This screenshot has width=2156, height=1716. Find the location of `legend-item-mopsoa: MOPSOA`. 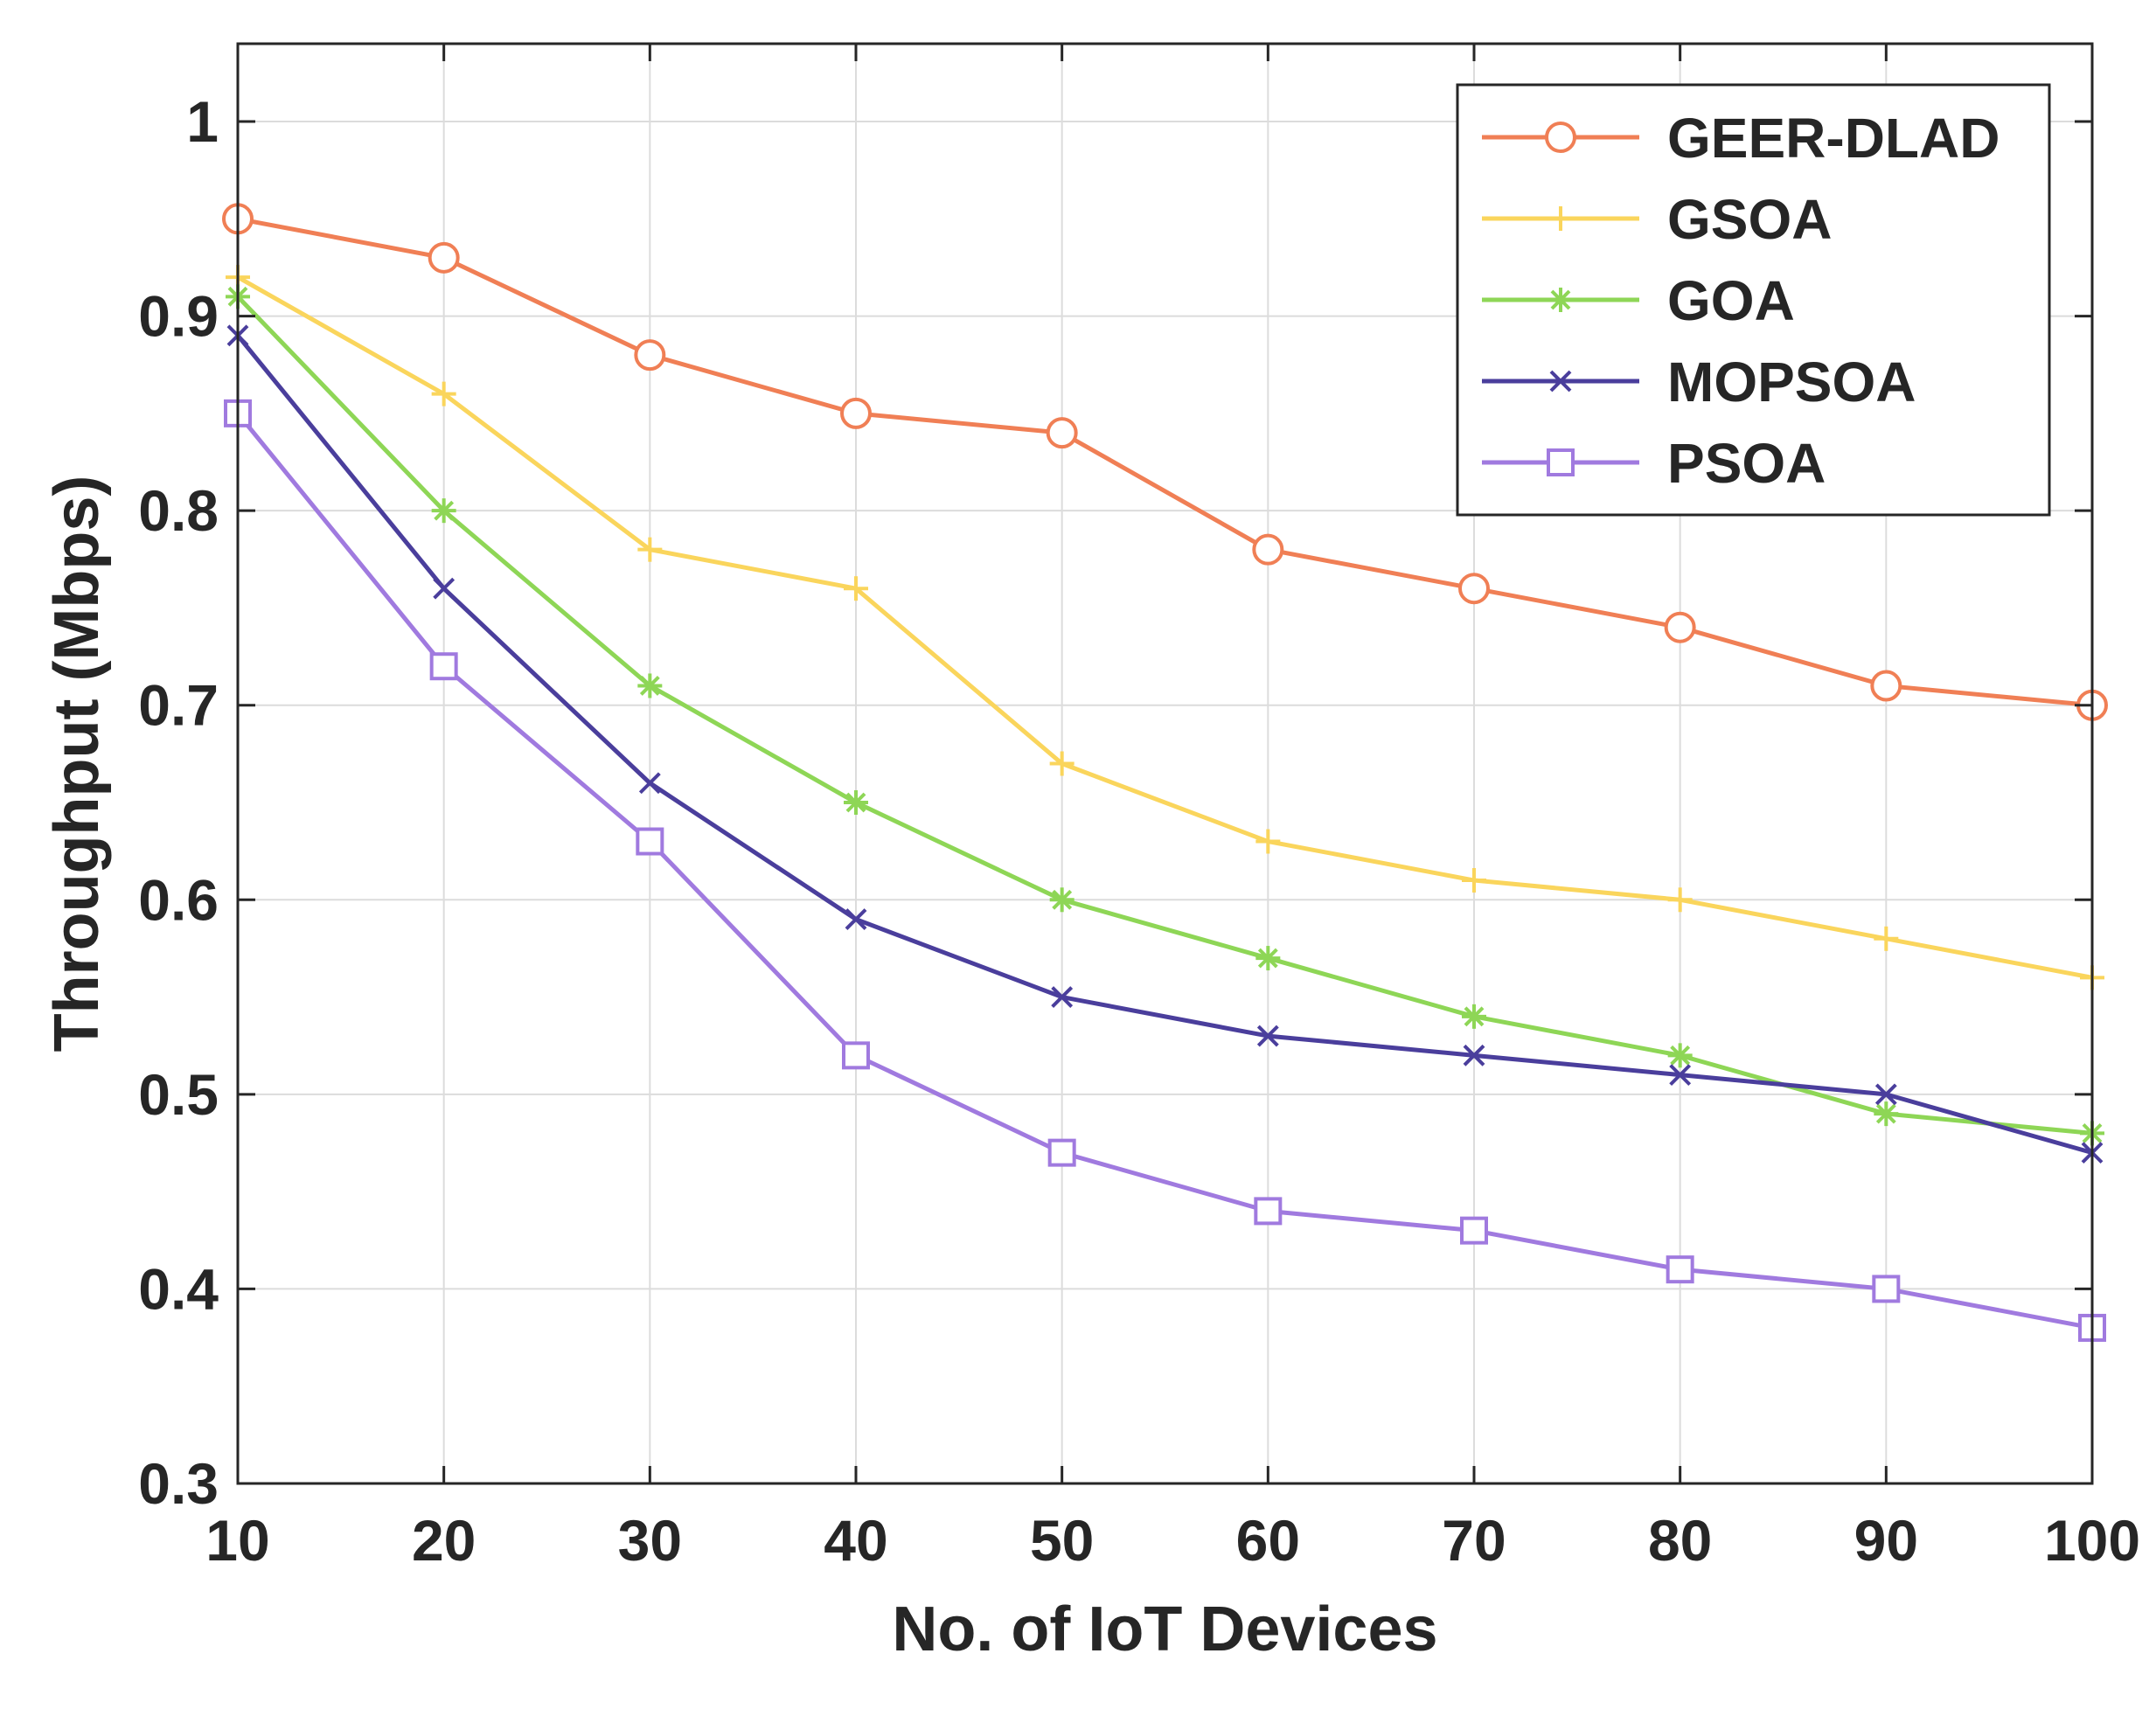

legend-item-mopsoa: MOPSOA is located at coordinates (1699, 382).